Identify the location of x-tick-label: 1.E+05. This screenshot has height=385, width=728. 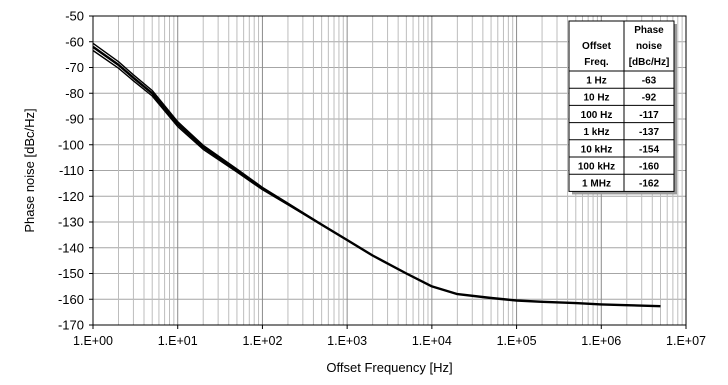
(517, 341).